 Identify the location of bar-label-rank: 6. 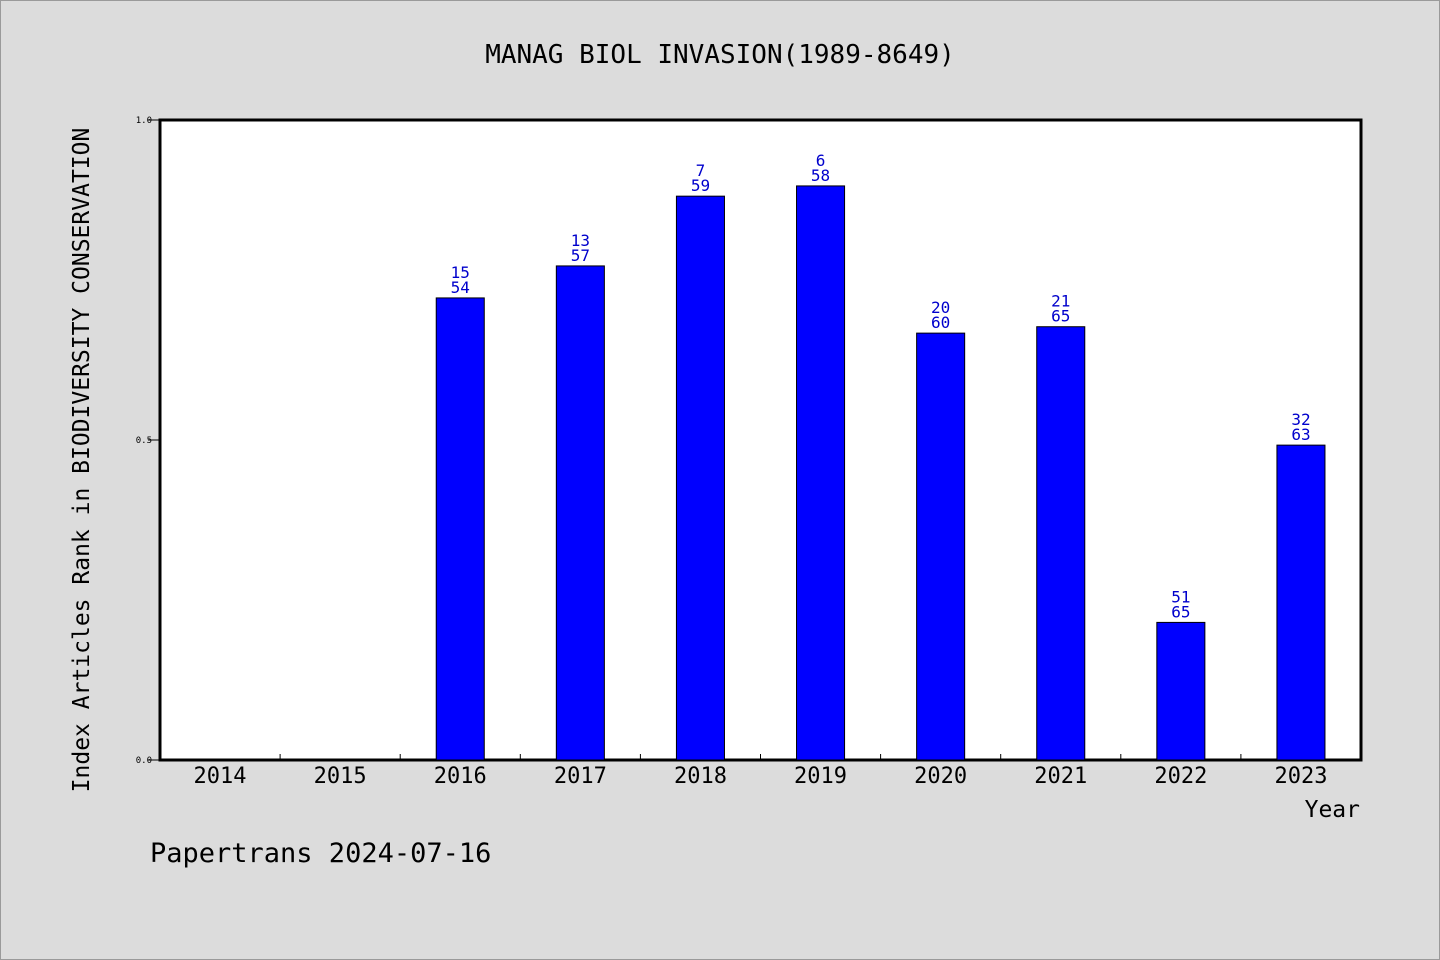
(821, 160).